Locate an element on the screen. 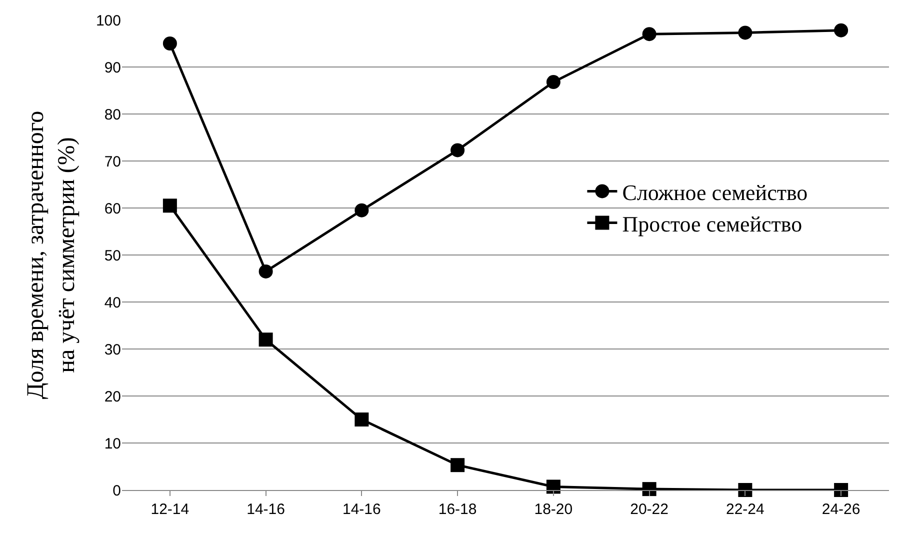  x-tick-label: 24-26 is located at coordinates (841, 509).